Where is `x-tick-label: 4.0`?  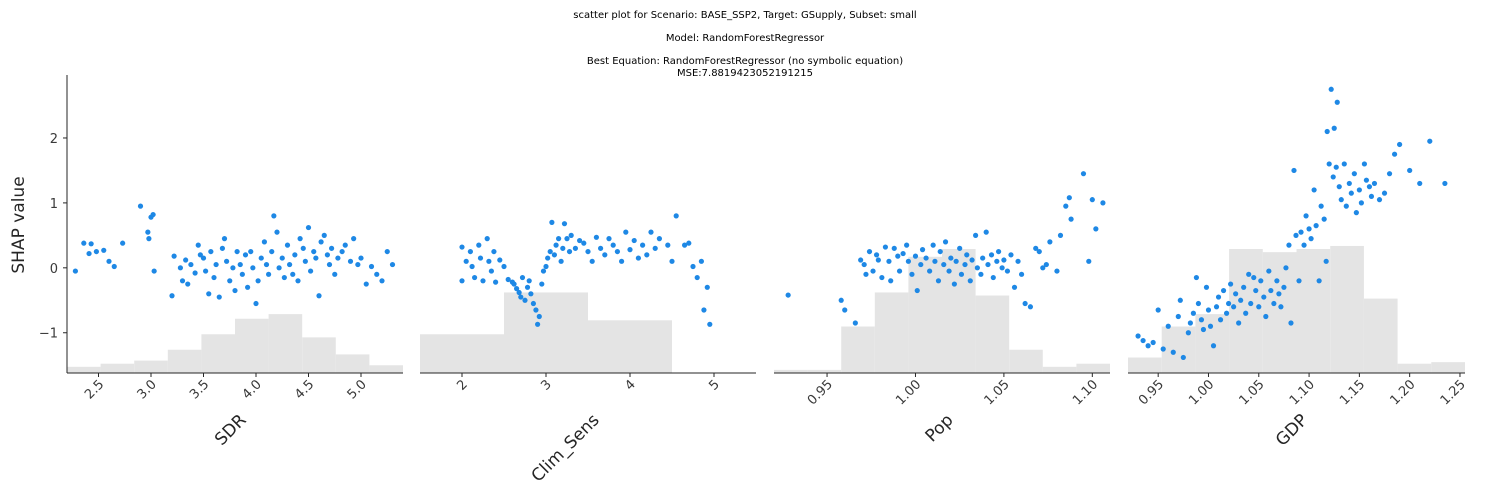
x-tick-label: 4.0 is located at coordinates (252, 389).